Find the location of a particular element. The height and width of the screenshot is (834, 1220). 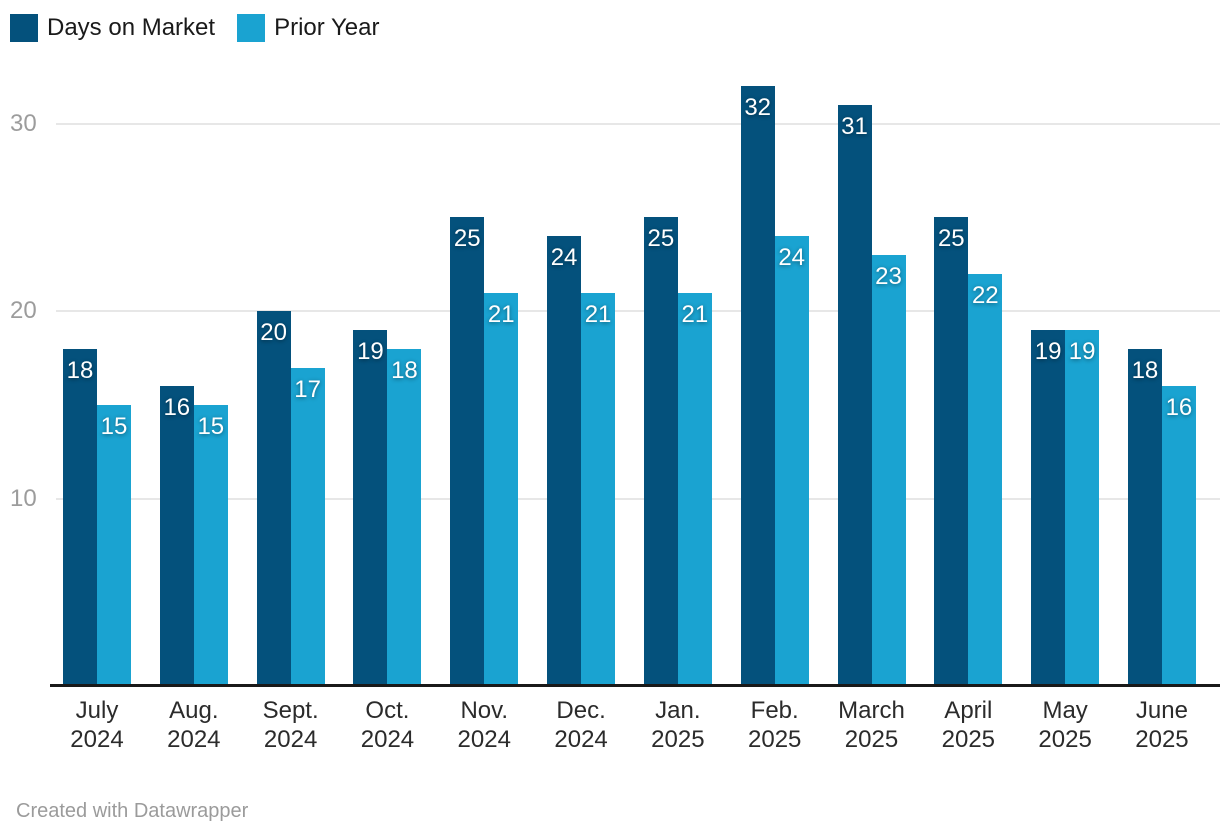

bar-days-on-market: 20 is located at coordinates (273, 499).